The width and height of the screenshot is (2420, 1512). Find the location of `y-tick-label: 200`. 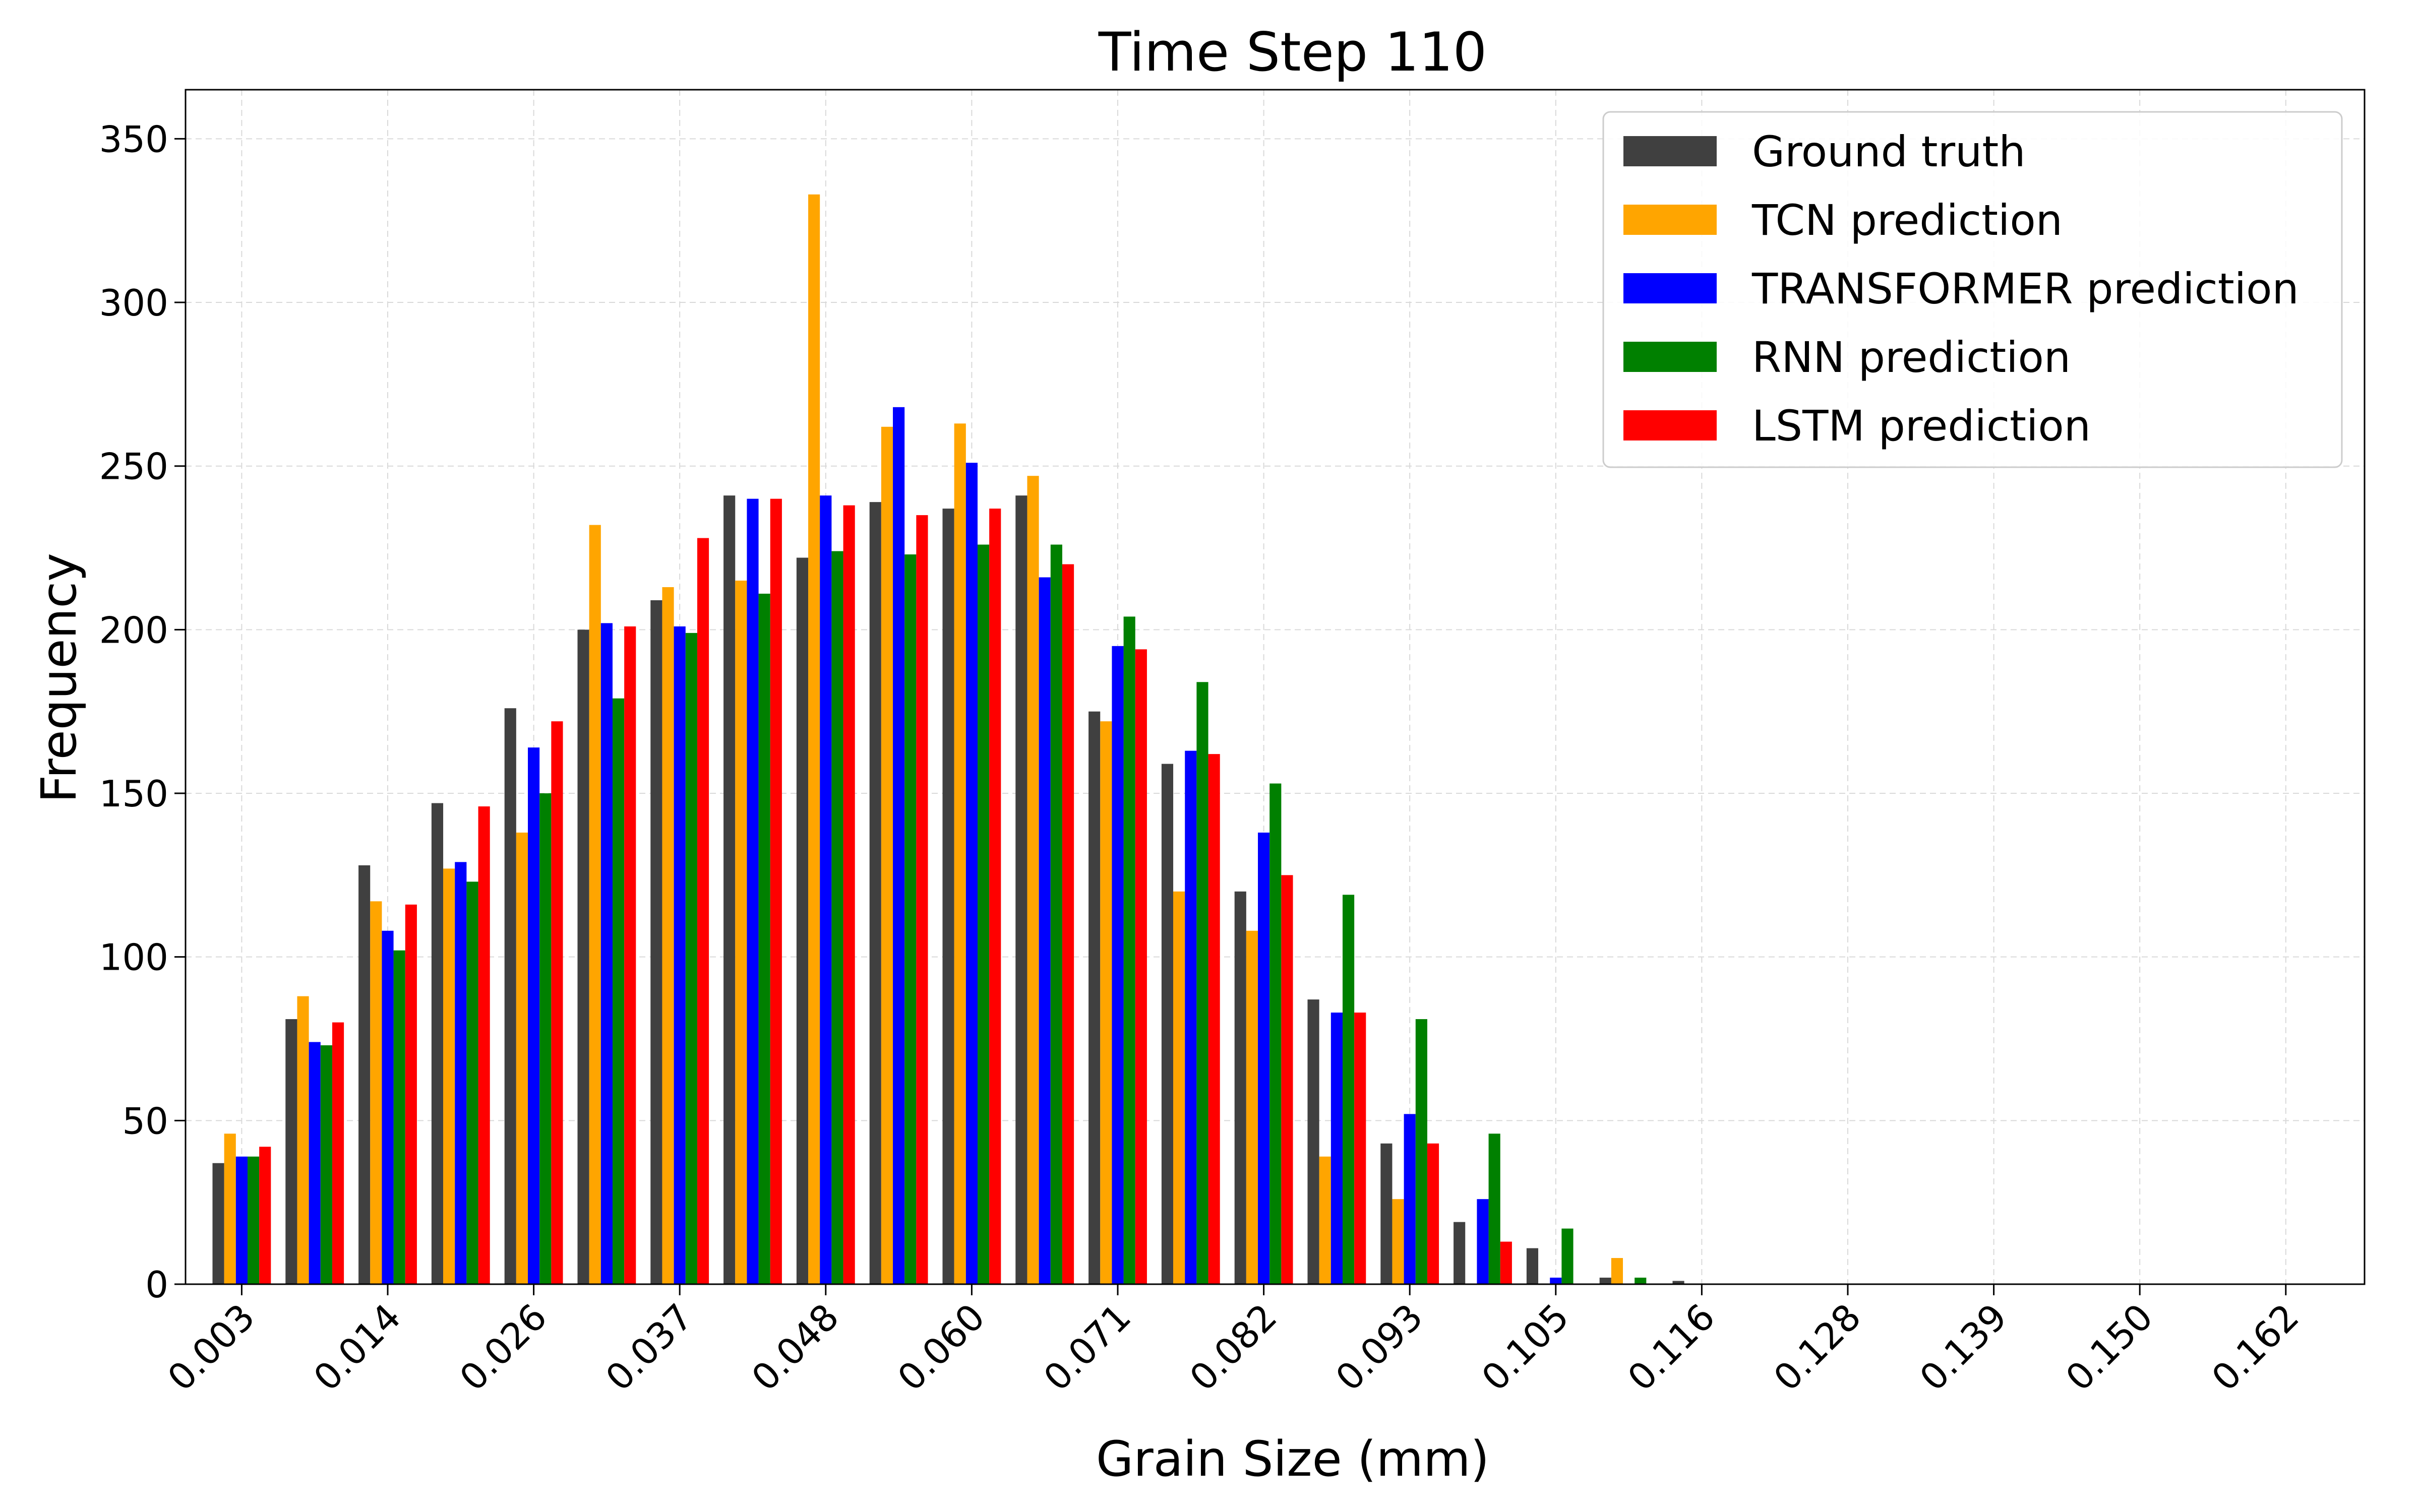

y-tick-label: 200 is located at coordinates (133, 630).